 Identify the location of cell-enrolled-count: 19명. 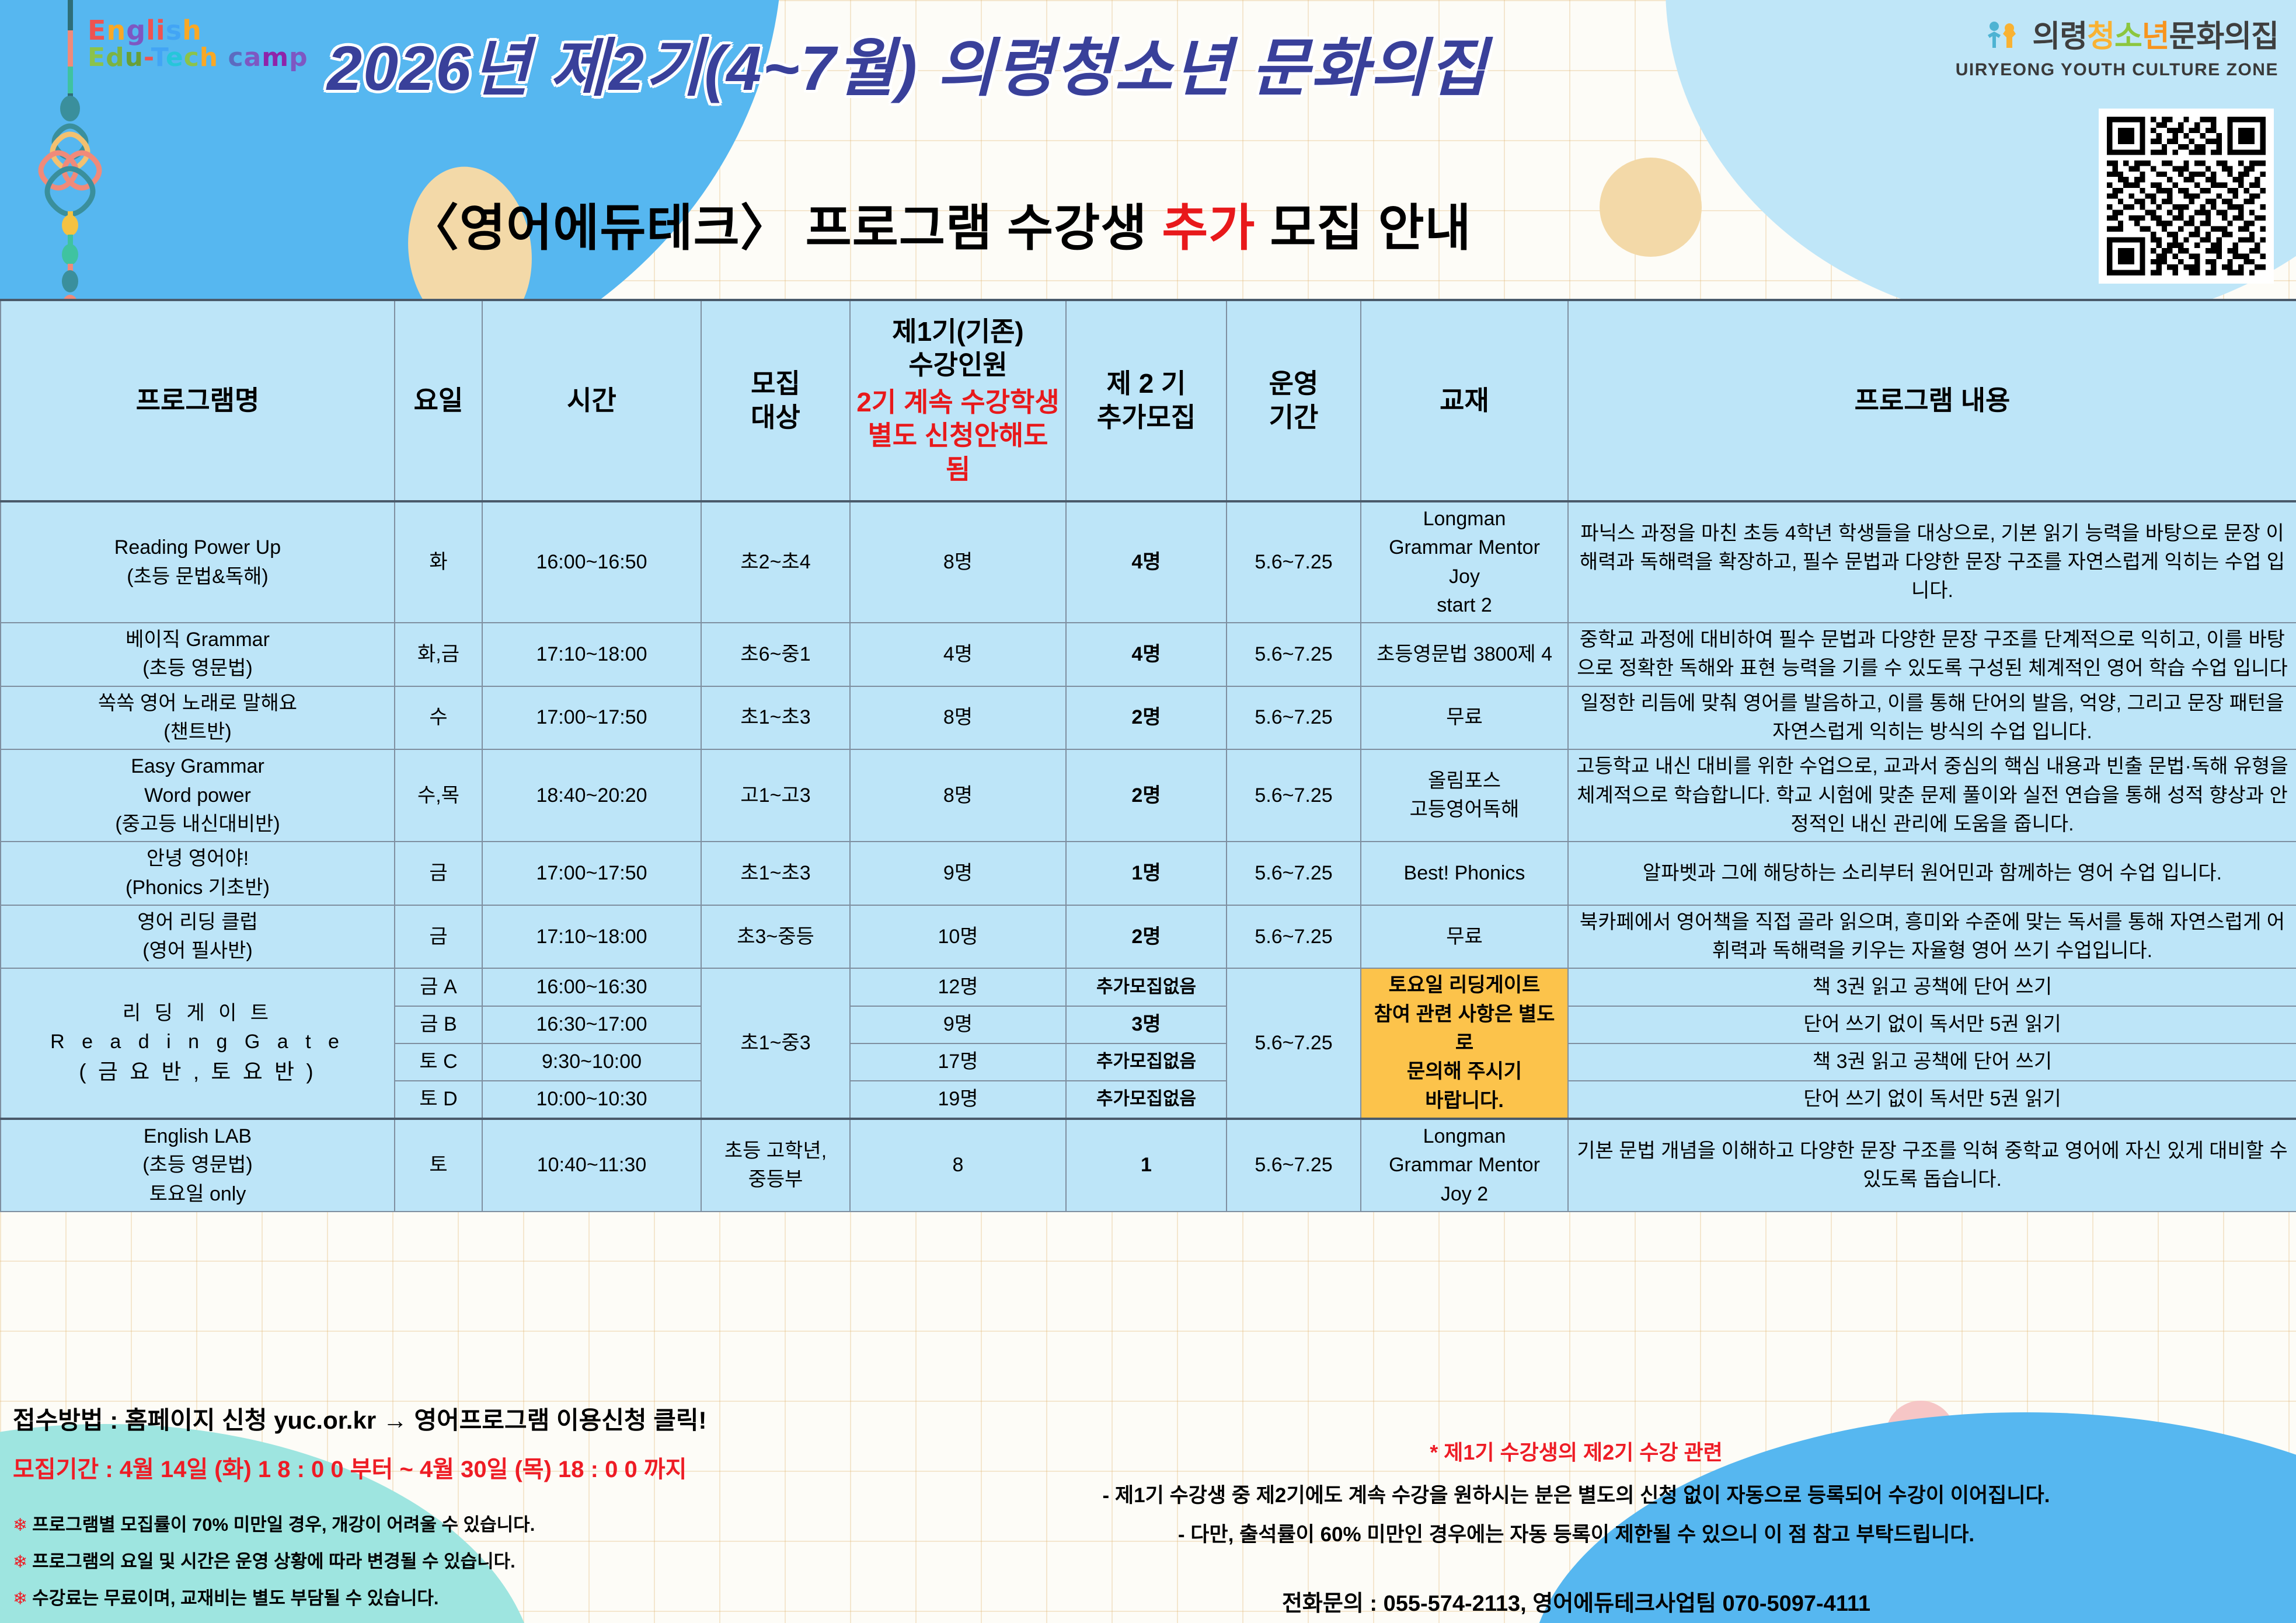
(958, 1099).